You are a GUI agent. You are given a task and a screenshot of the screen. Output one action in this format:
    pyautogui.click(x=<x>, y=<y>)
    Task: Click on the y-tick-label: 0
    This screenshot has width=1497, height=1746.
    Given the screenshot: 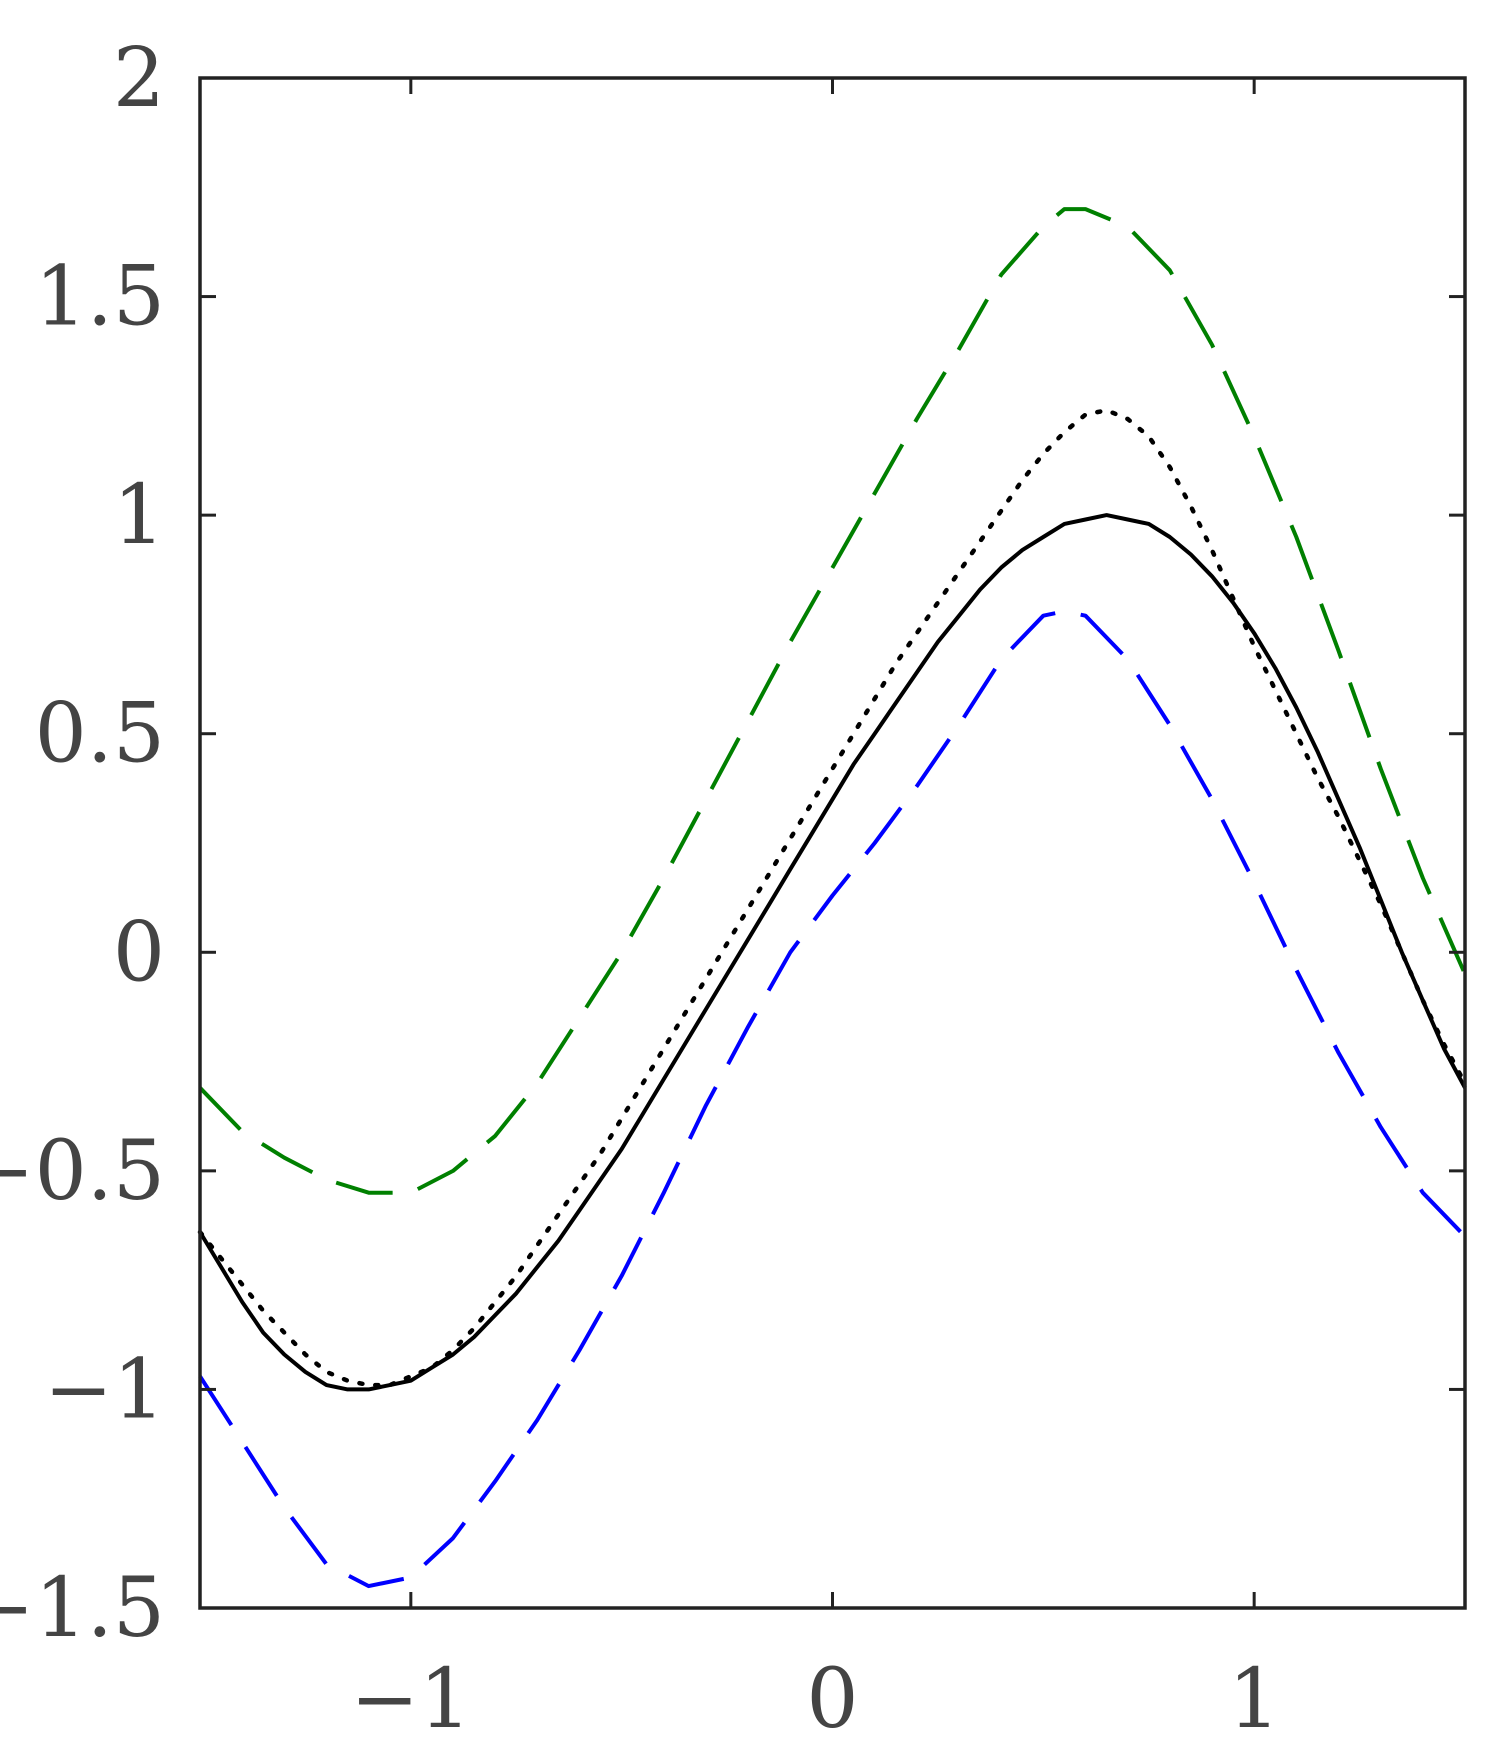 What is the action you would take?
    pyautogui.click(x=139, y=952)
    